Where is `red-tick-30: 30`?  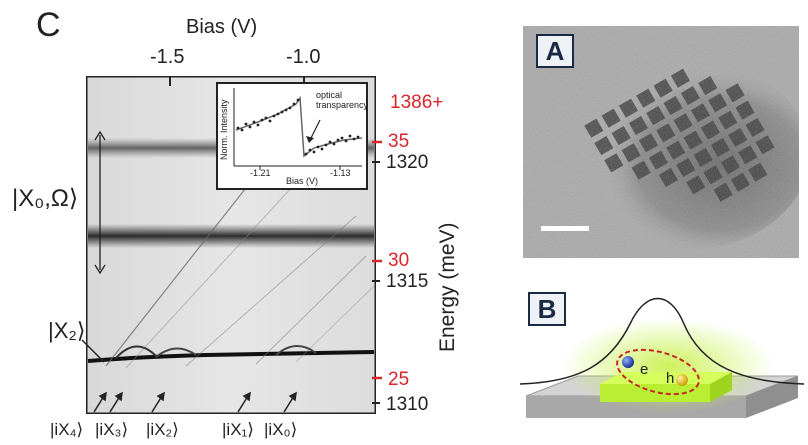
red-tick-30: 30 is located at coordinates (399, 260).